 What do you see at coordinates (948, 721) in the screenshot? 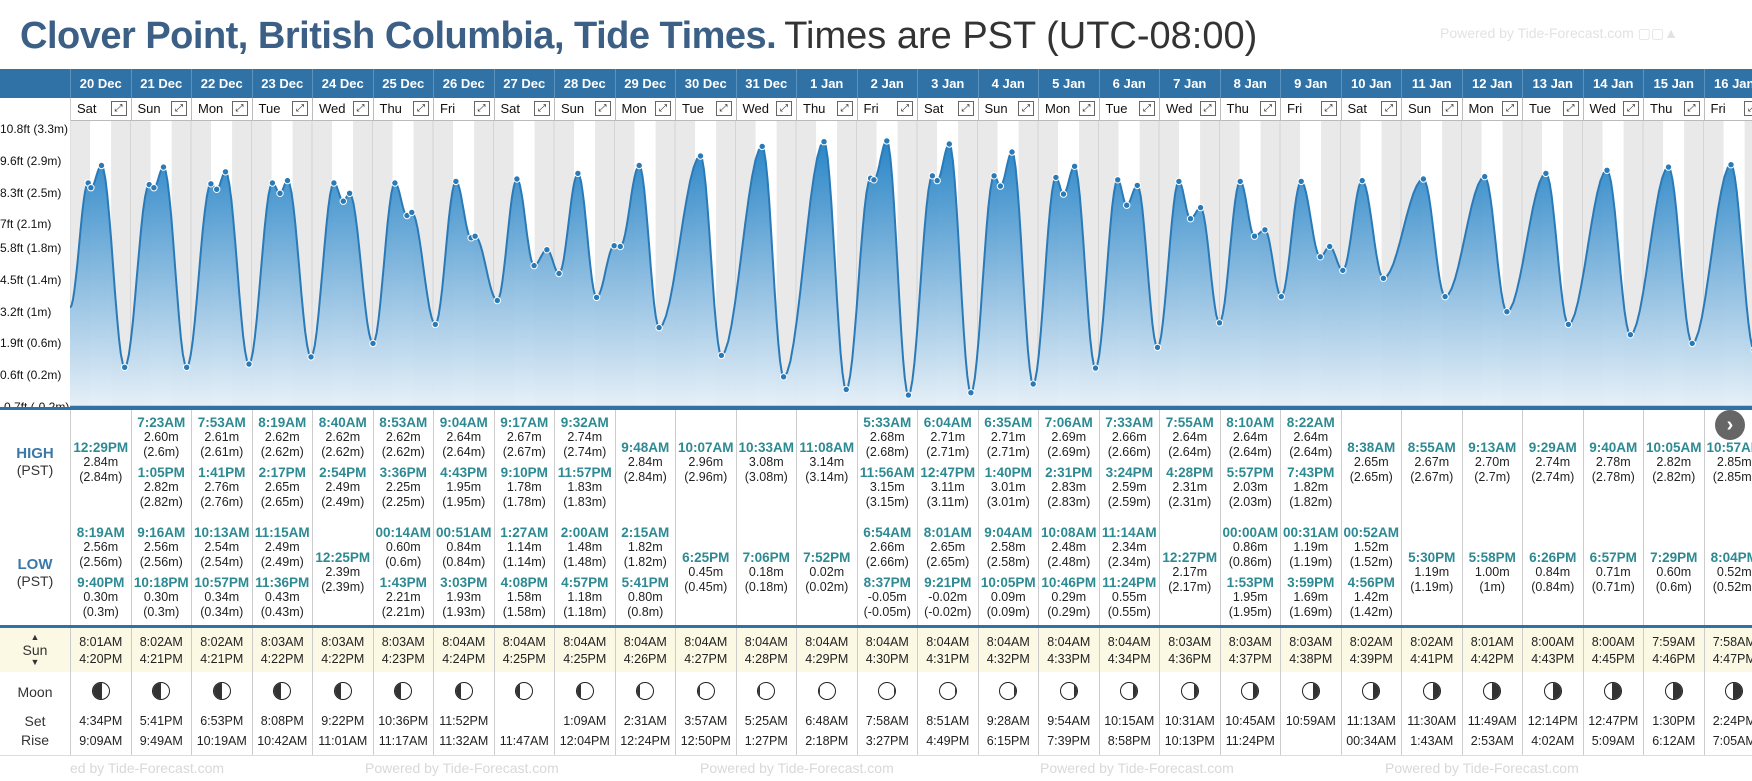
I see `moonset-time: 8:51AM` at bounding box center [948, 721].